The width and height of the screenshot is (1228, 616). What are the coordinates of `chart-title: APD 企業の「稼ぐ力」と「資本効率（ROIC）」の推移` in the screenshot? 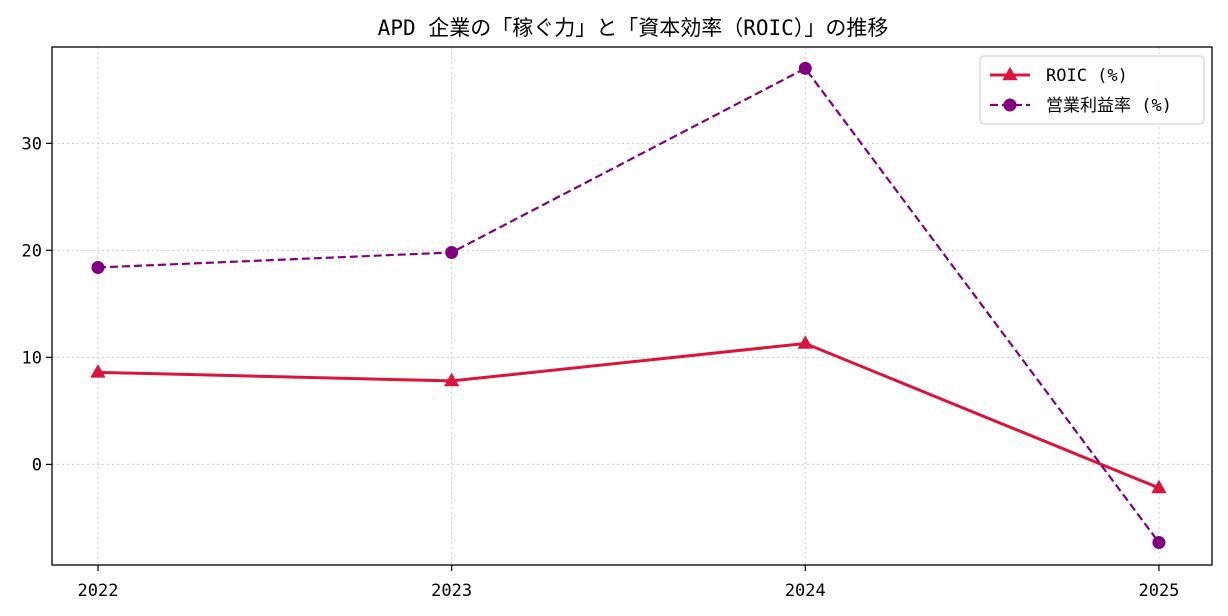 It's located at (633, 28).